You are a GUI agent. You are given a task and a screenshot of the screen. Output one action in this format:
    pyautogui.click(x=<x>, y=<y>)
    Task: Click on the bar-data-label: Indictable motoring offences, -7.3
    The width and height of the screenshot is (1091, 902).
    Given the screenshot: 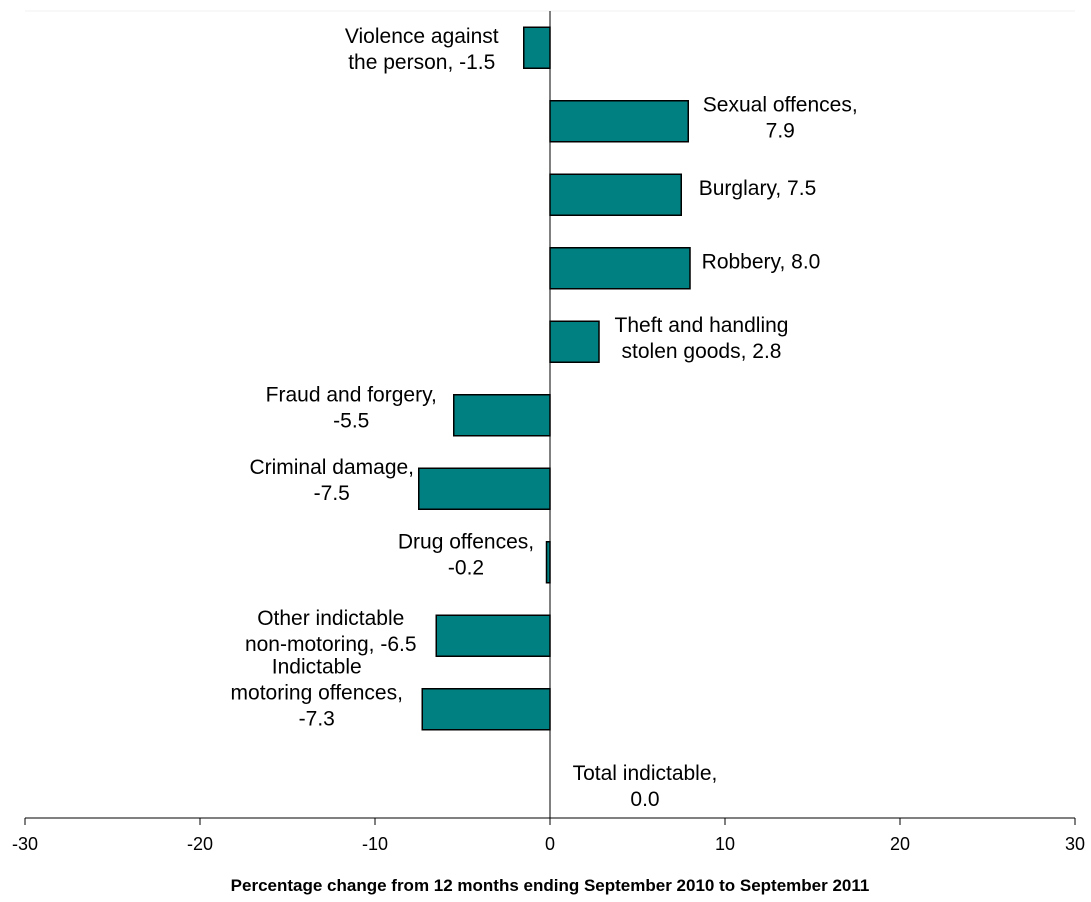 What is the action you would take?
    pyautogui.click(x=317, y=692)
    